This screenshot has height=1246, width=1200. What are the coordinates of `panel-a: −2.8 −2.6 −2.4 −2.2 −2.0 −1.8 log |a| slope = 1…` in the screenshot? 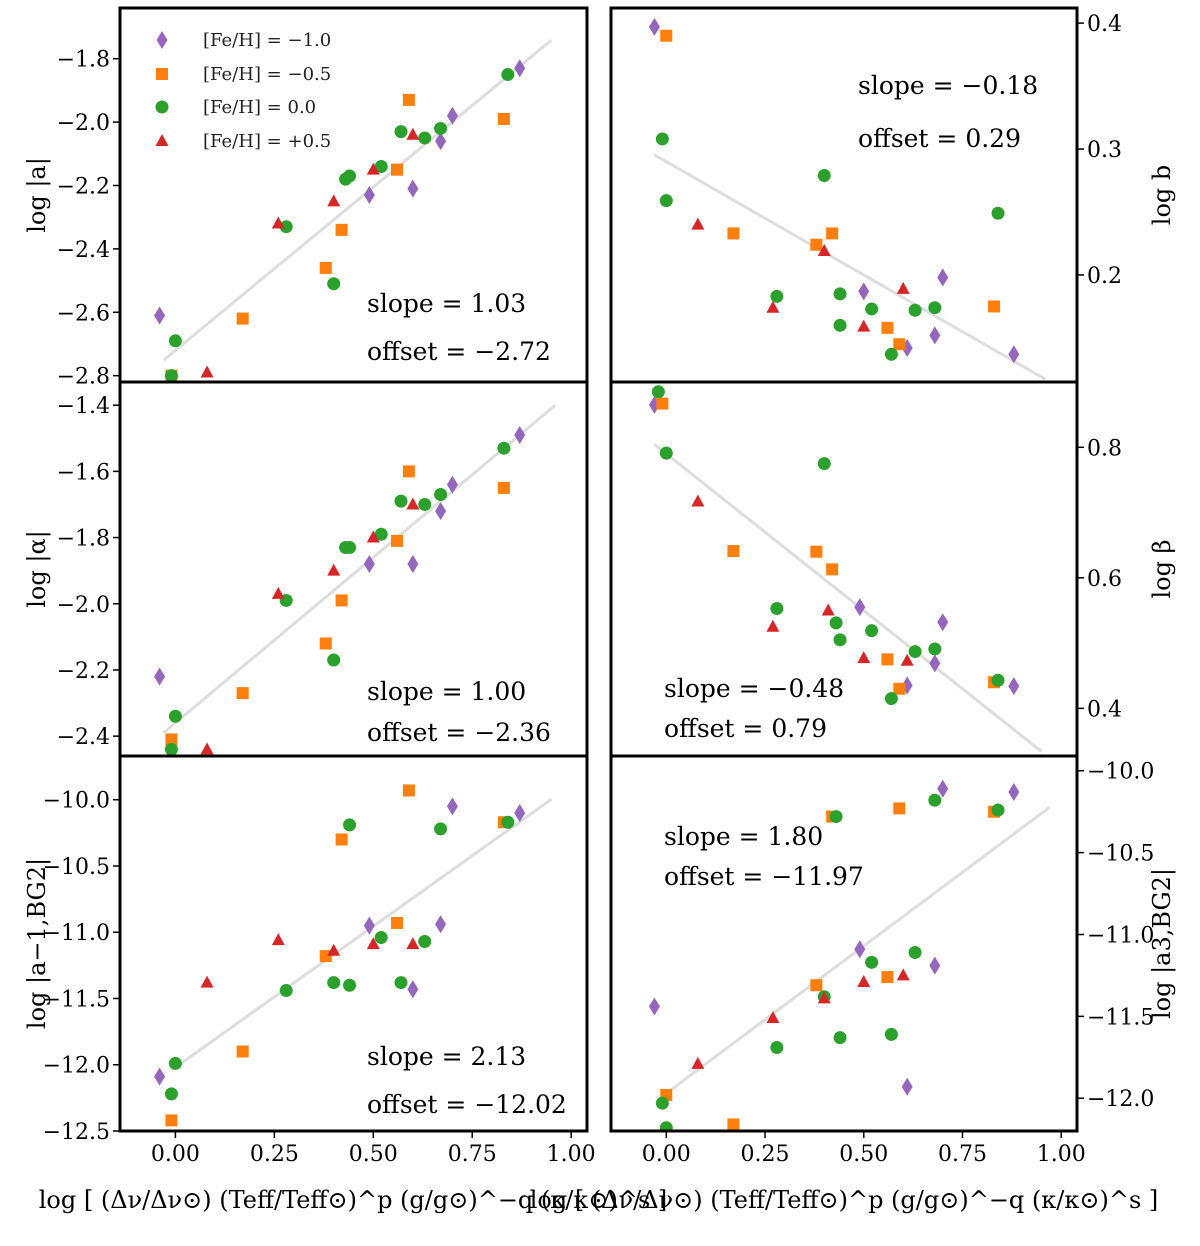 It's located at (306, 198).